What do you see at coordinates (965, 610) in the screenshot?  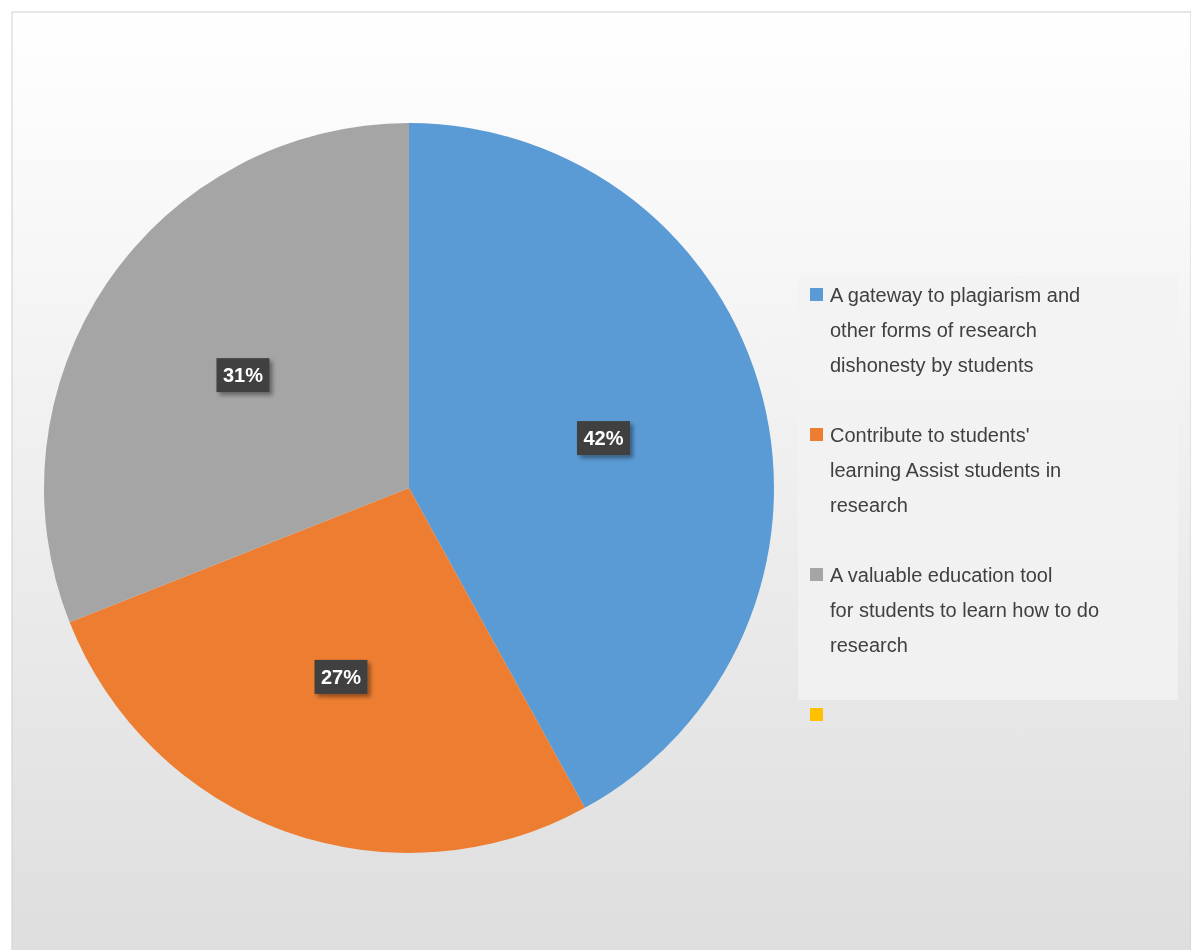 I see `legend-label: A valuable education tool for students to learn how to do research` at bounding box center [965, 610].